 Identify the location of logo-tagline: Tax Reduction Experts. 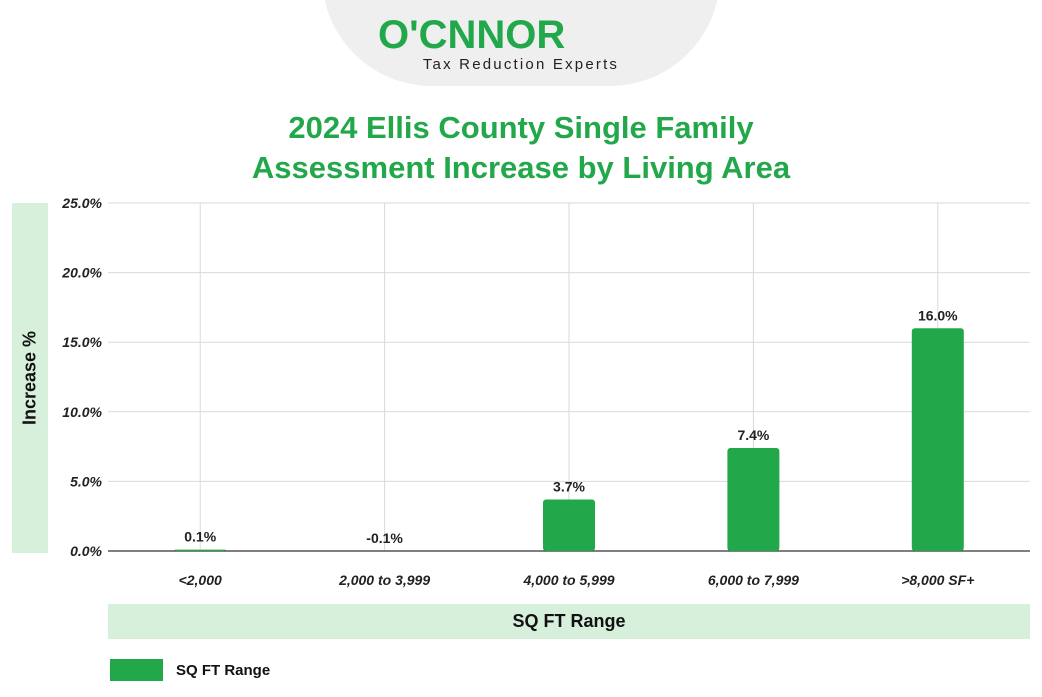
(521, 64).